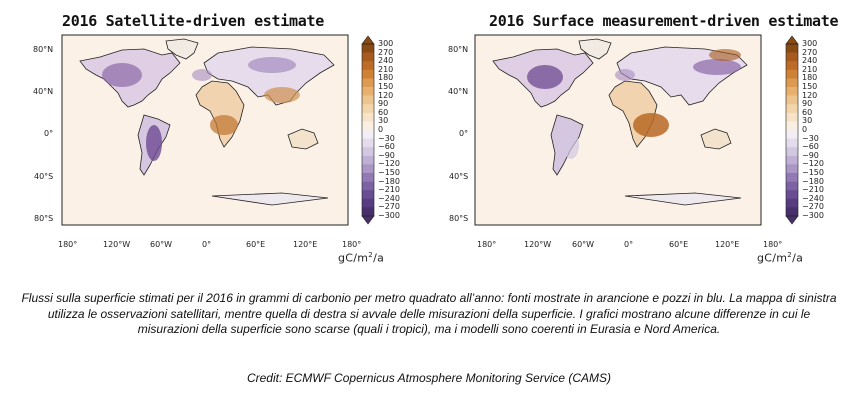 Image resolution: width=858 pixels, height=407 pixels. I want to click on colorbar-tick-label: −180, so click(813, 181).